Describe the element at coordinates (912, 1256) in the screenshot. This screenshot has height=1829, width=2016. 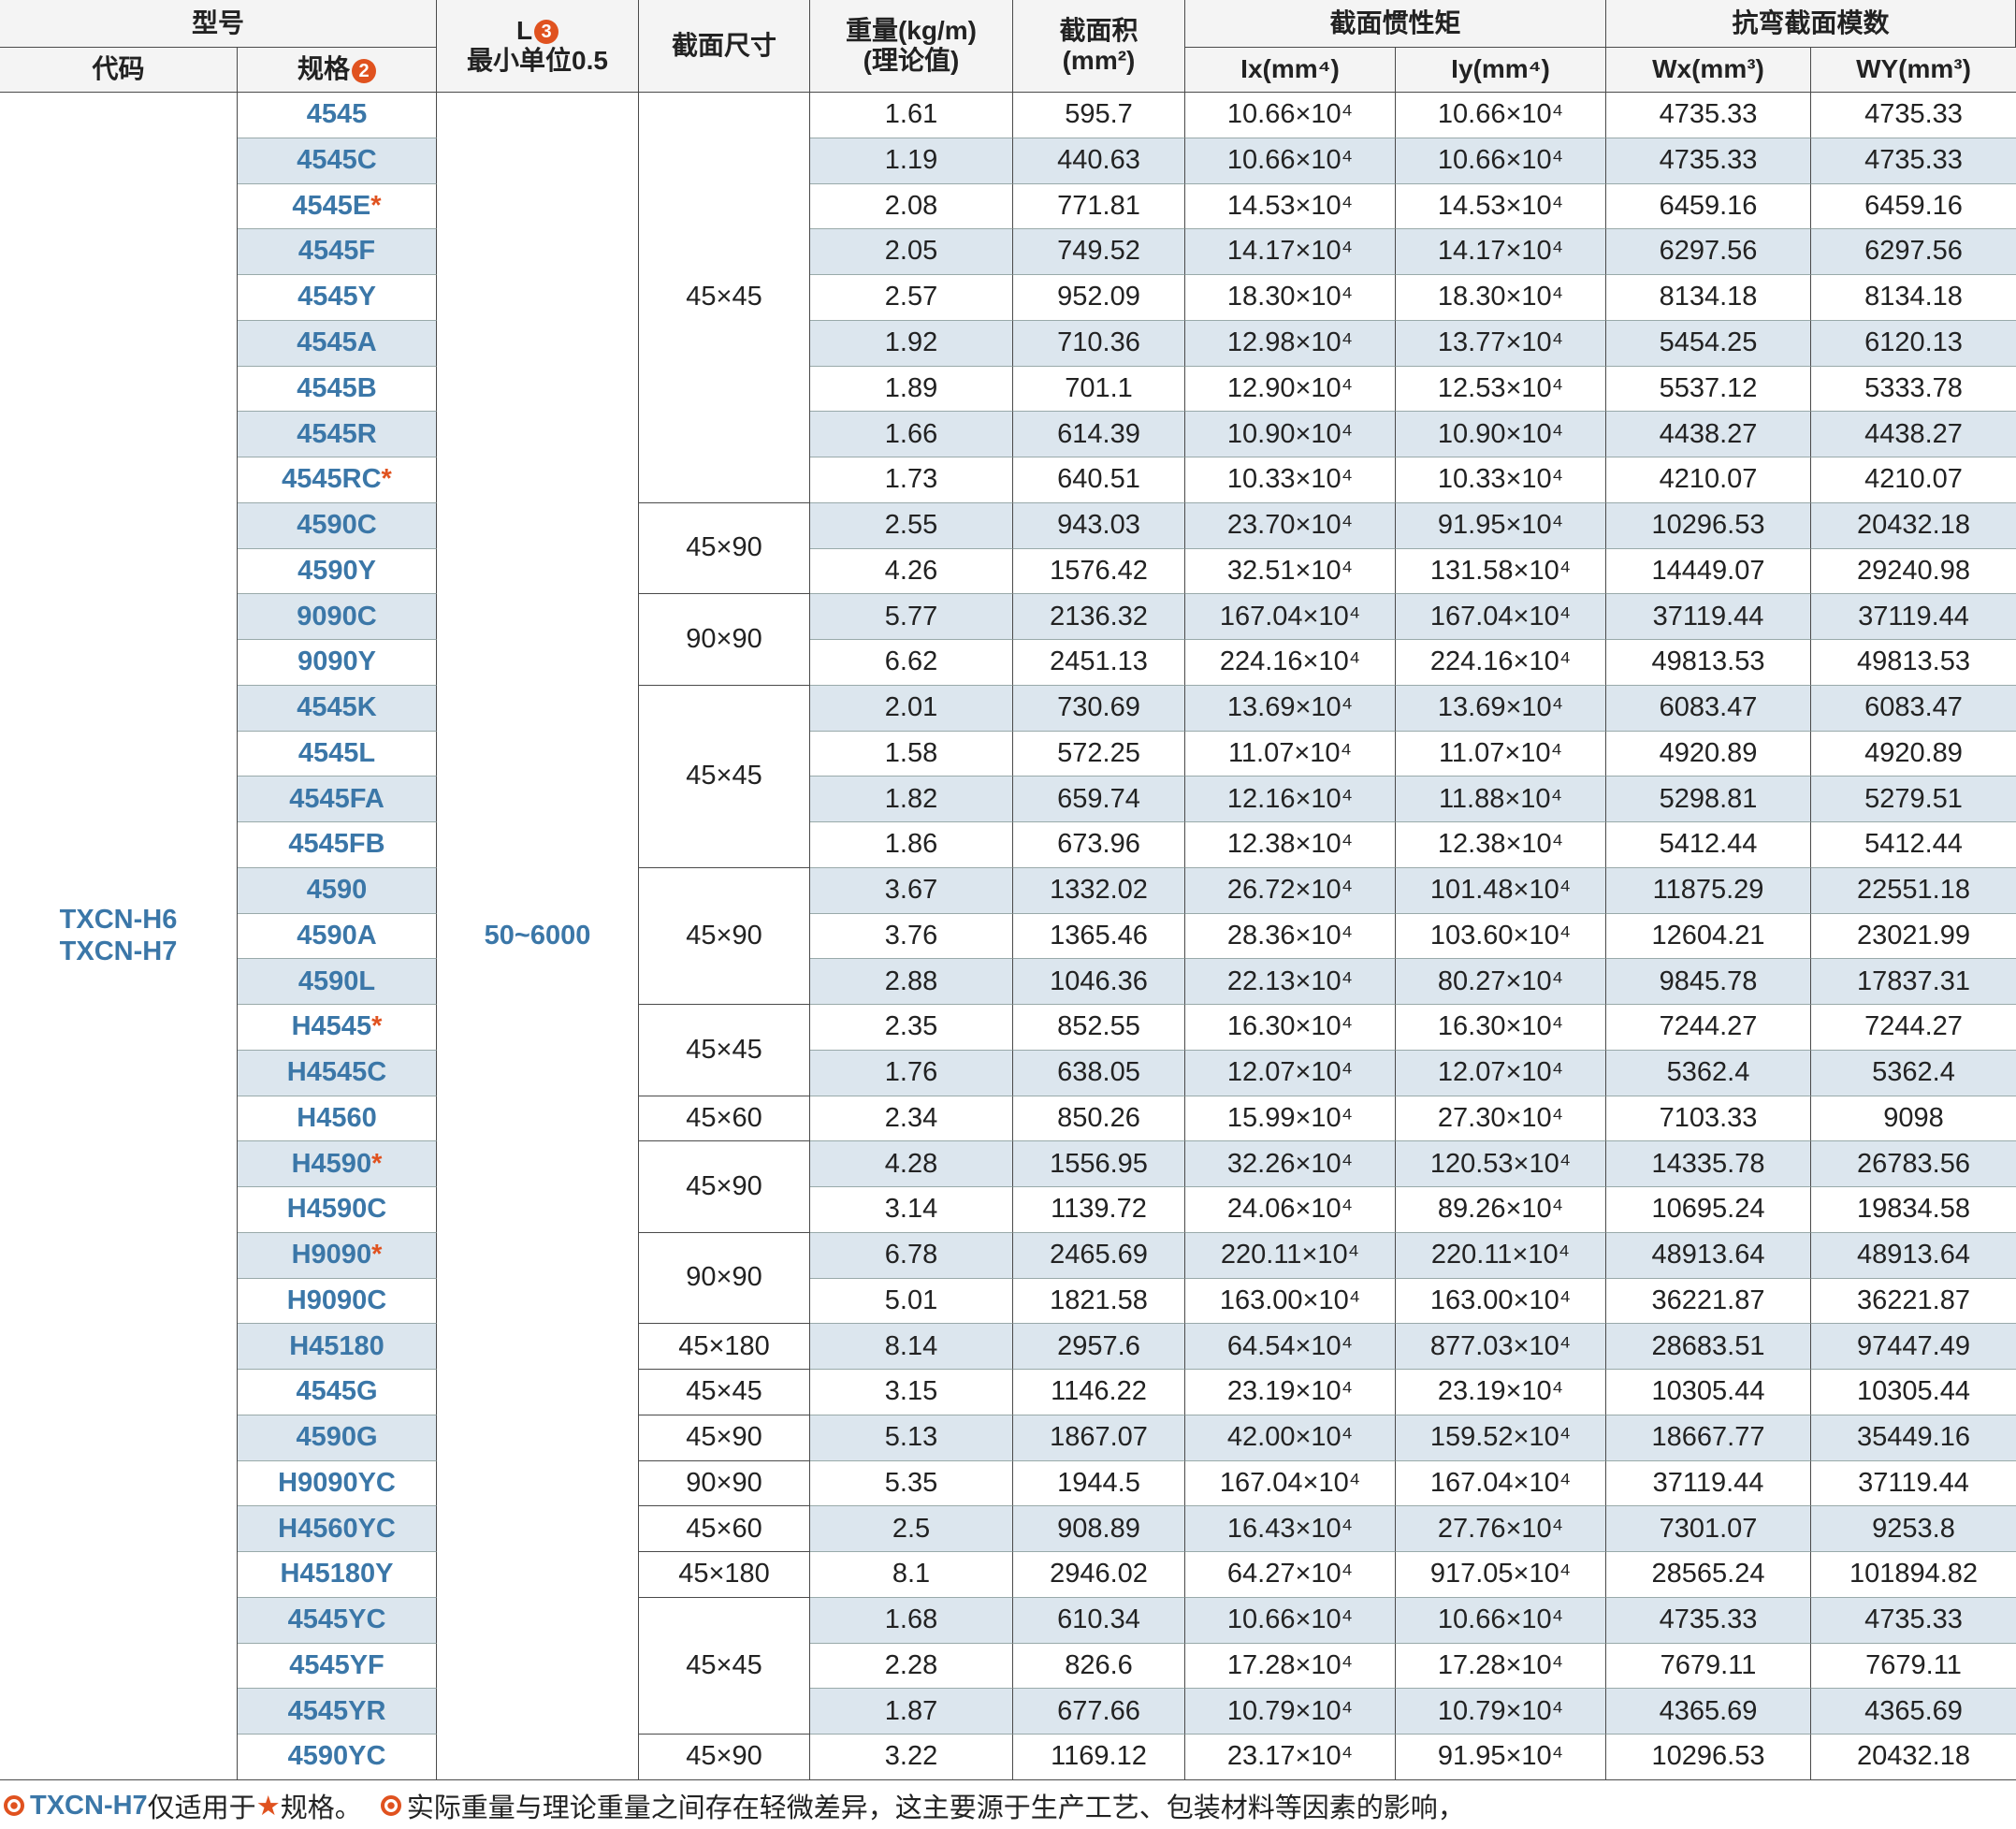
I see `value-cell: 6.78` at that location.